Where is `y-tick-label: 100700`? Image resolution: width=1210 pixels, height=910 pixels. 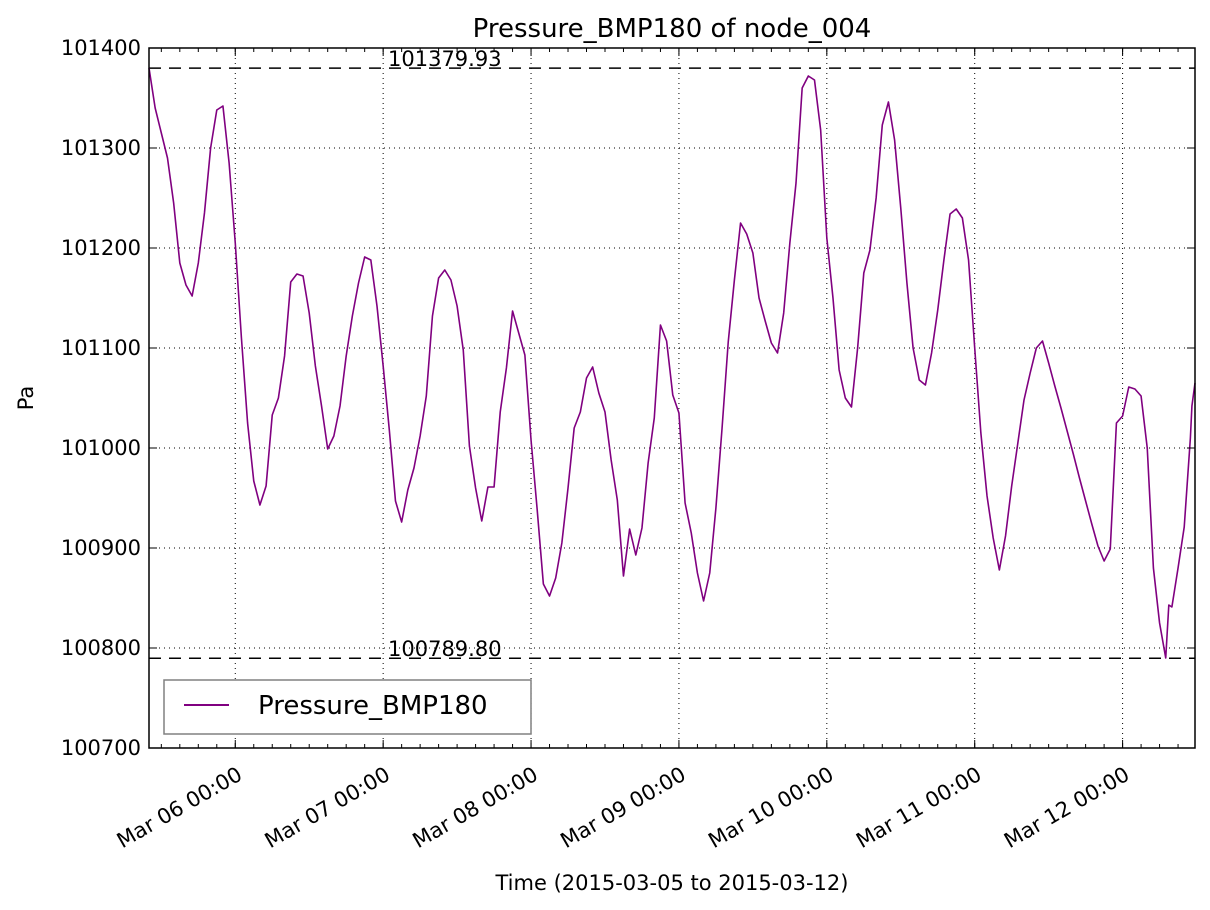 y-tick-label: 100700 is located at coordinates (101, 748).